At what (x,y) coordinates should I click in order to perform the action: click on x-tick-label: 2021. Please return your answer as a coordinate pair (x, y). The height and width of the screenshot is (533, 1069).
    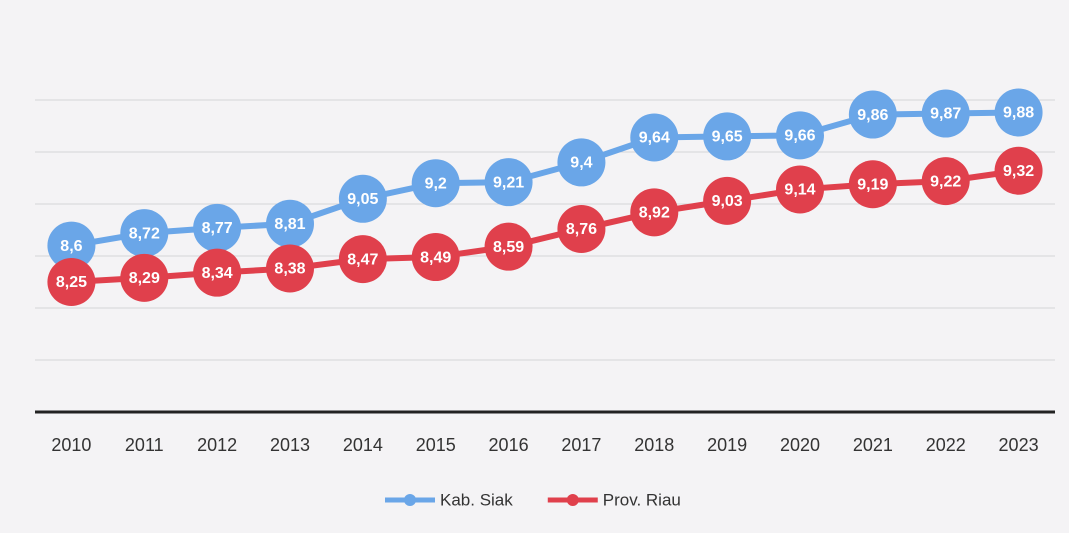
    Looking at the image, I should click on (873, 445).